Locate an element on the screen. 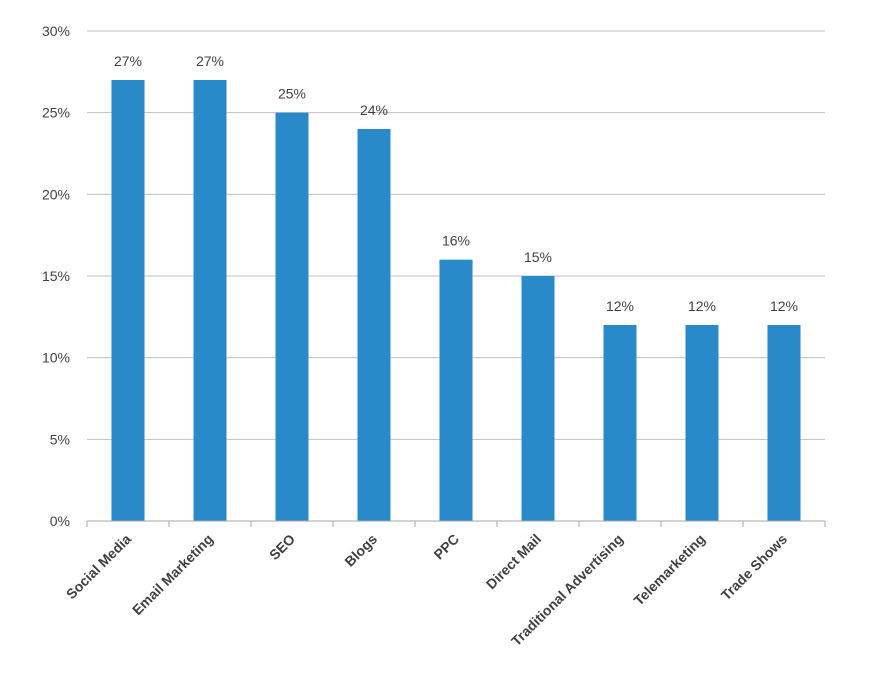  y-tick-label: 15% is located at coordinates (56, 276).